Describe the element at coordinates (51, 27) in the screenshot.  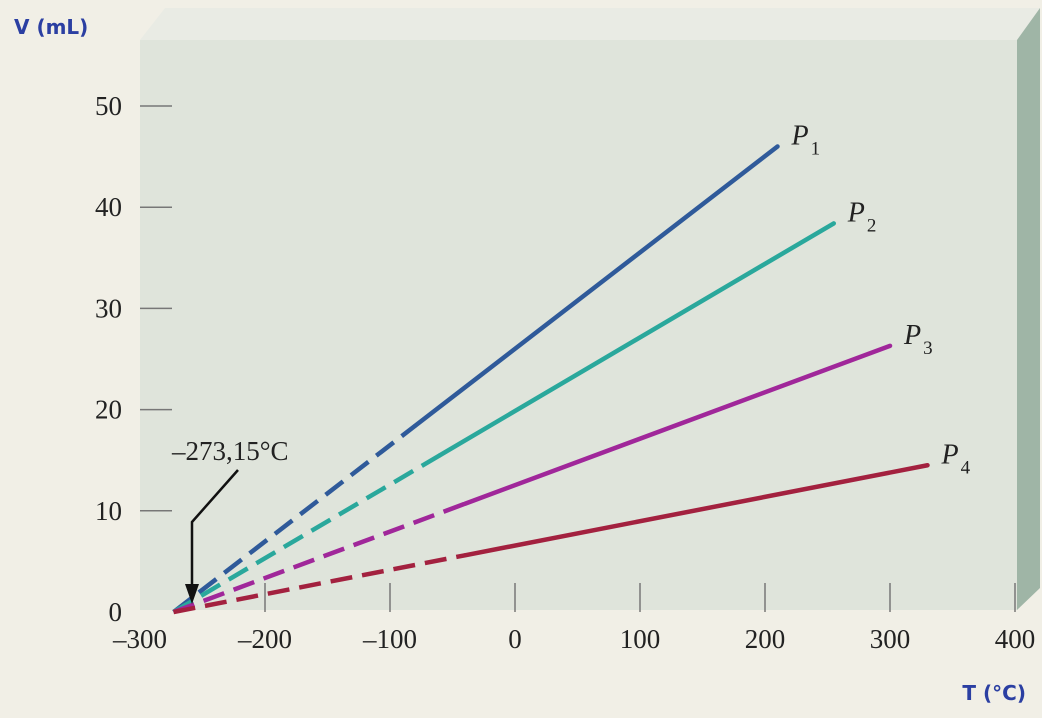
I see `y-axis-title: V (mL)` at that location.